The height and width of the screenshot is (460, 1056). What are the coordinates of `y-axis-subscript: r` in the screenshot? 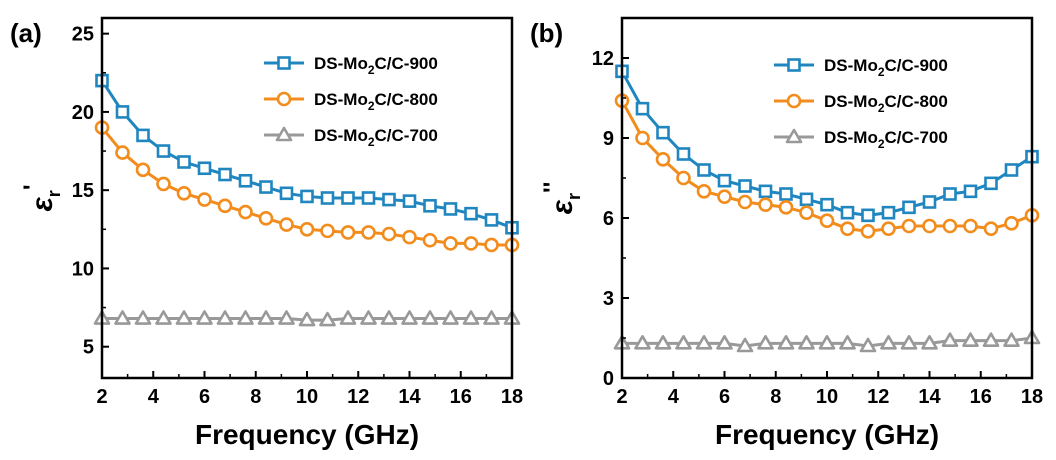 It's located at (54, 193).